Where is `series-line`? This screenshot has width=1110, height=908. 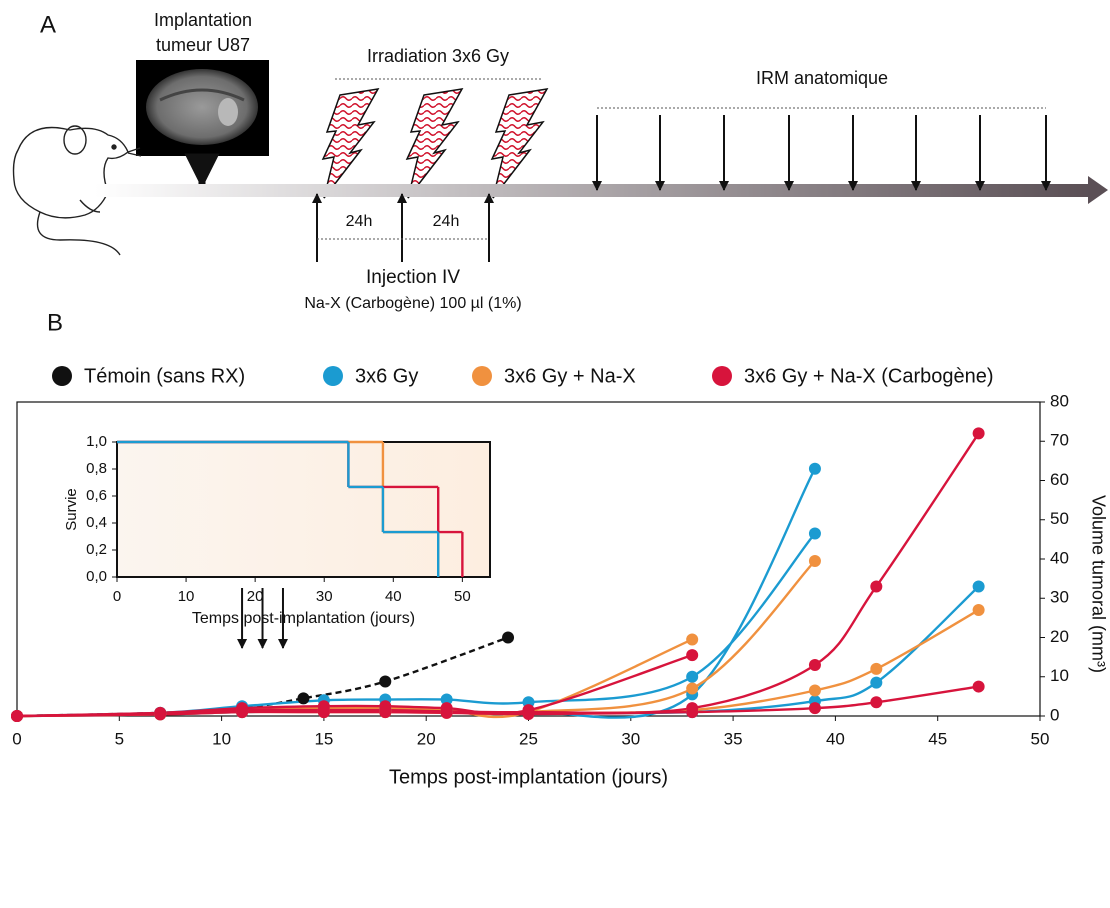
series-line is located at coordinates (497, 701).